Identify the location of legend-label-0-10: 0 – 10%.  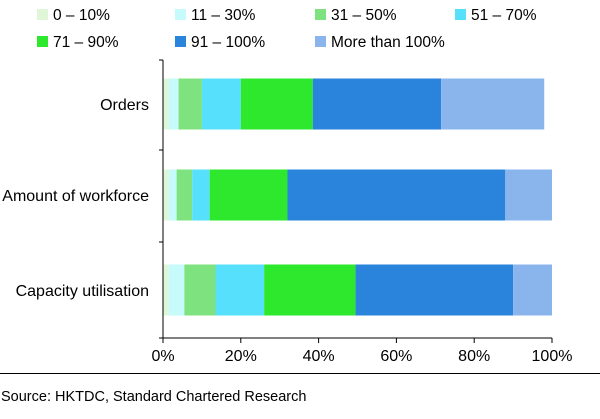
(81, 15).